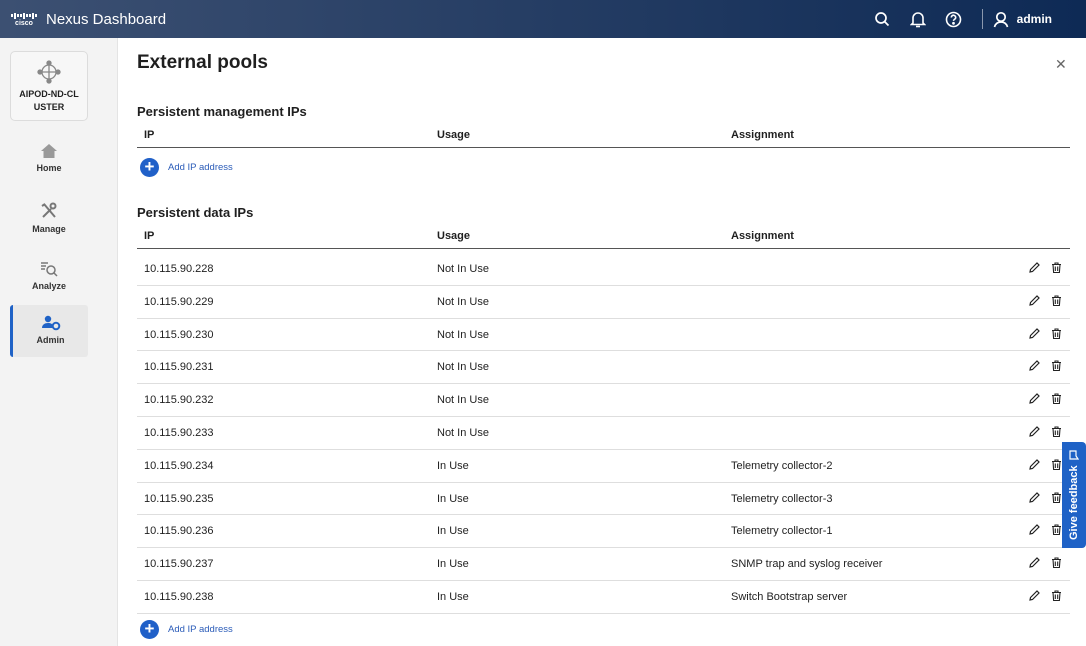  Describe the element at coordinates (882, 19) in the screenshot. I see `search-icon` at that location.